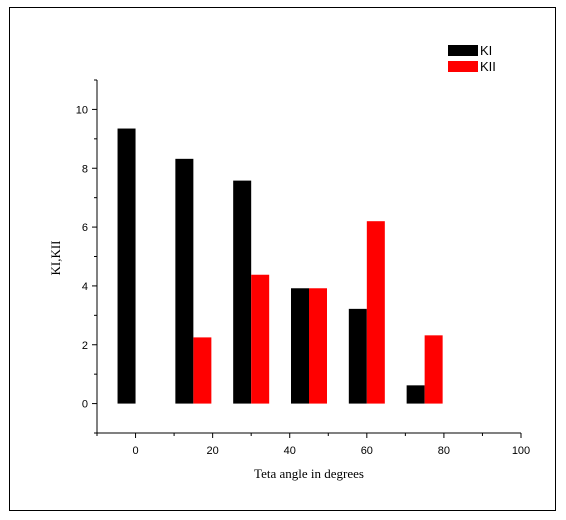 This screenshot has width=566, height=520. I want to click on legend-label-ki: KI, so click(486, 50).